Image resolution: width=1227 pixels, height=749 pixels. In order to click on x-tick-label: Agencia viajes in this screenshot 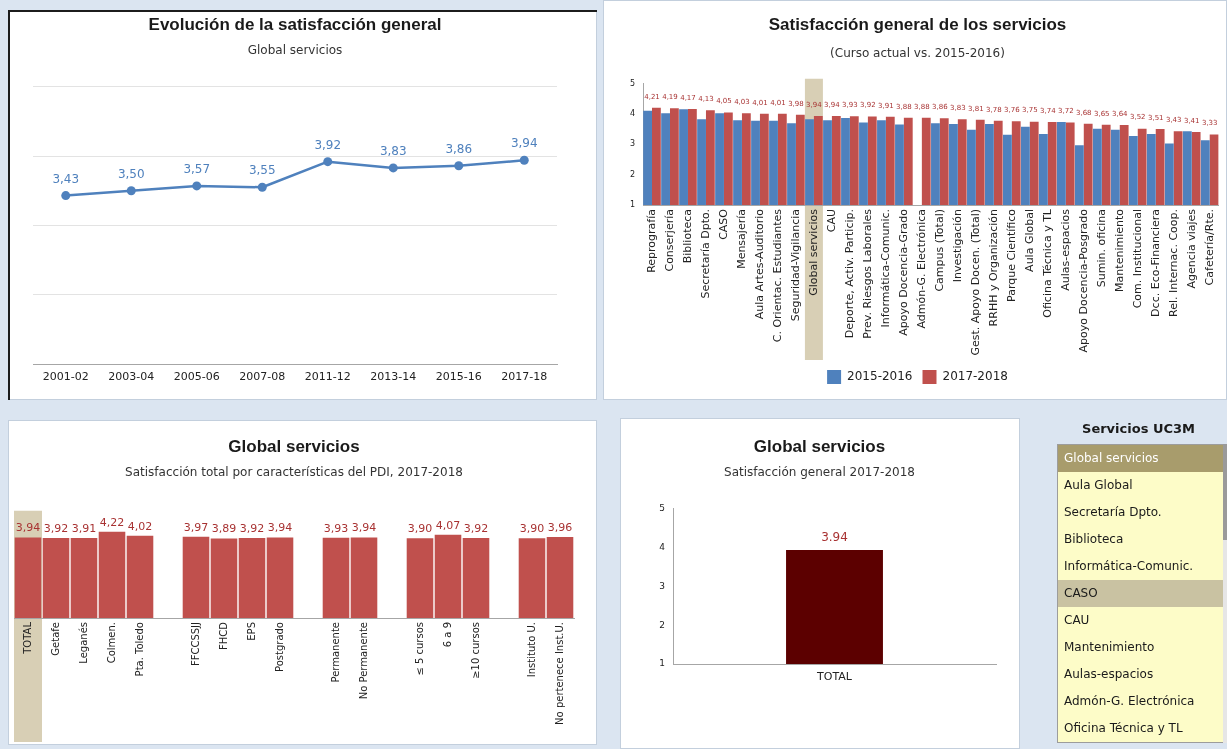, I will do `click(1191, 248)`.